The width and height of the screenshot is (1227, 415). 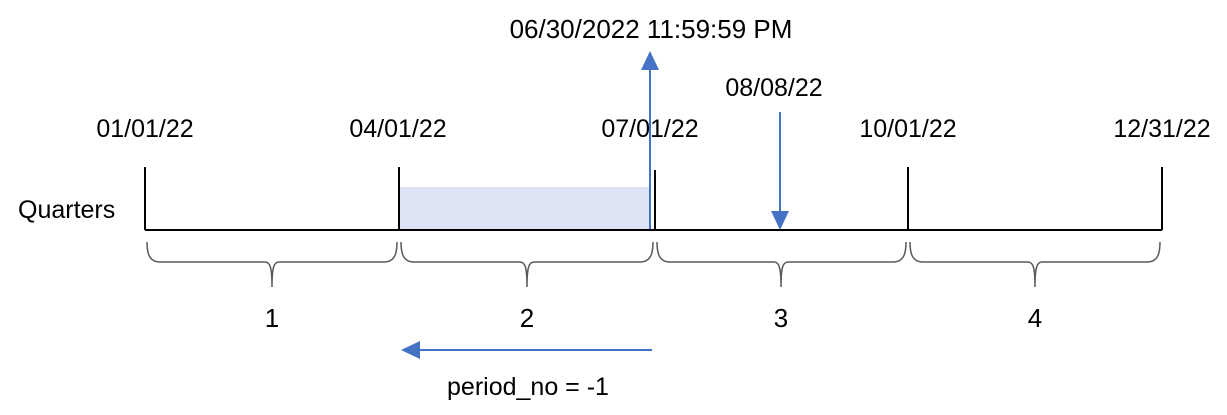 What do you see at coordinates (1035, 318) in the screenshot?
I see `quarter-number-label: 4` at bounding box center [1035, 318].